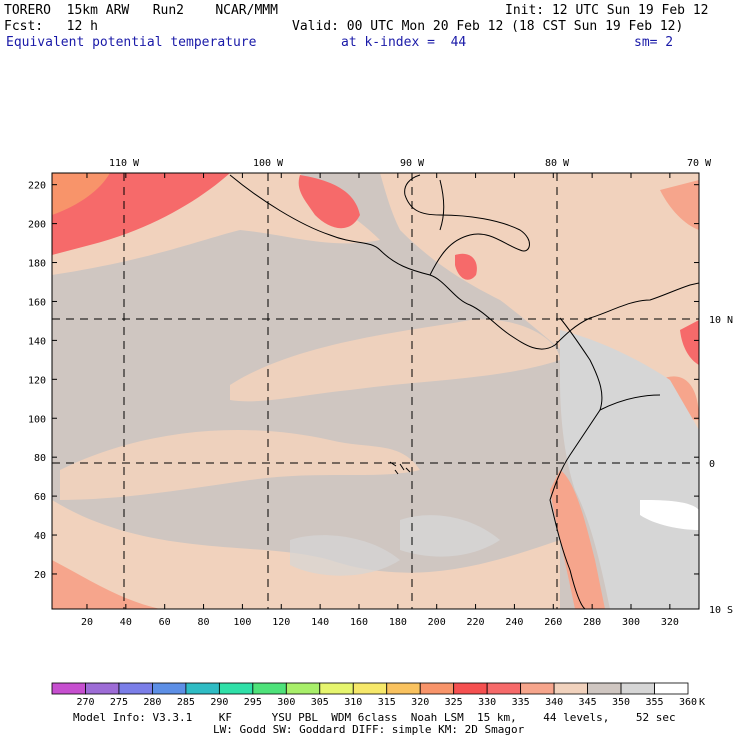 This screenshot has height=740, width=740. I want to click on longitude-label: 90 W, so click(412, 163).